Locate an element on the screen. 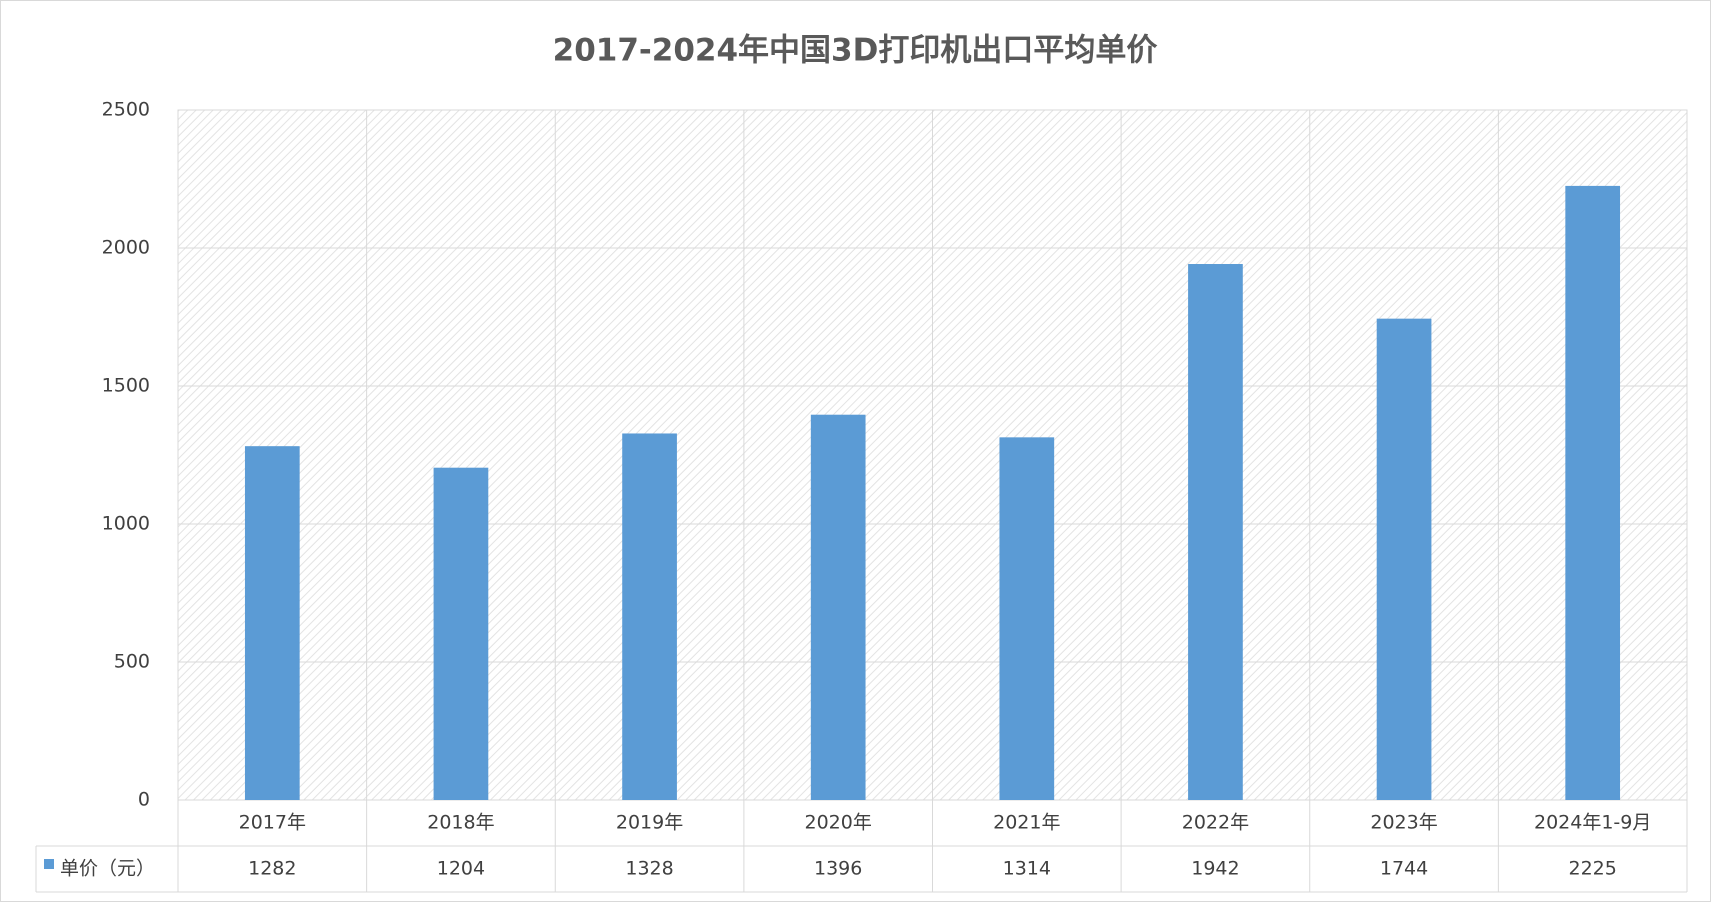  x-tick-label: 2018年 is located at coordinates (460, 823).